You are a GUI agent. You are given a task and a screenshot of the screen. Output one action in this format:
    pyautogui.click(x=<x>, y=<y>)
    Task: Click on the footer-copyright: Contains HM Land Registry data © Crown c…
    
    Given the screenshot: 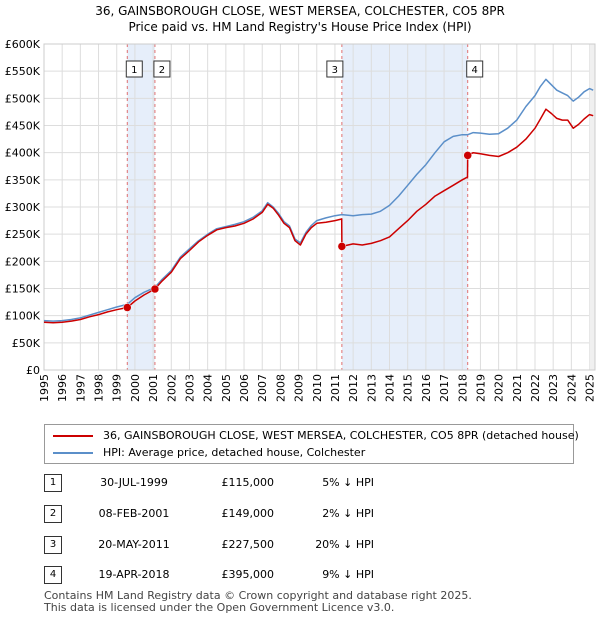 What is the action you would take?
    pyautogui.click(x=258, y=595)
    